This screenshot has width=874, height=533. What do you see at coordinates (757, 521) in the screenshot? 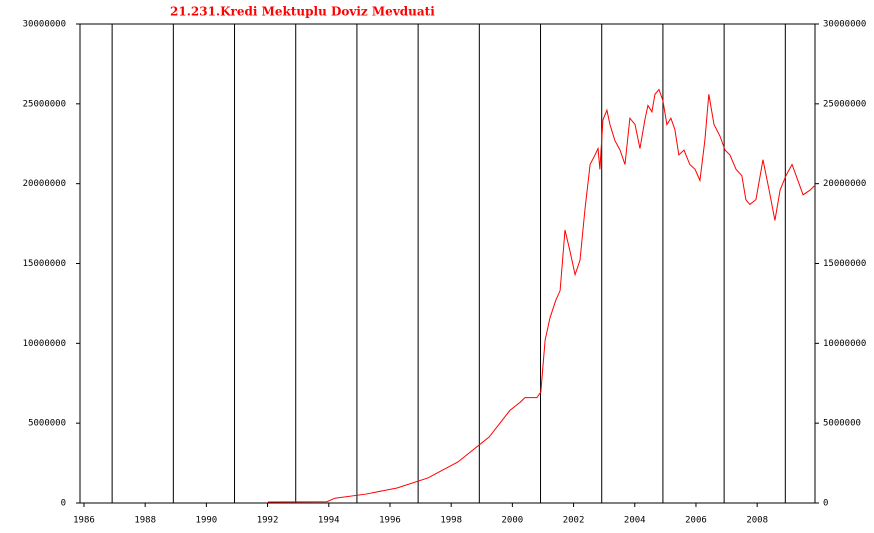
I see `x-tick-label: 2008` at bounding box center [757, 521].